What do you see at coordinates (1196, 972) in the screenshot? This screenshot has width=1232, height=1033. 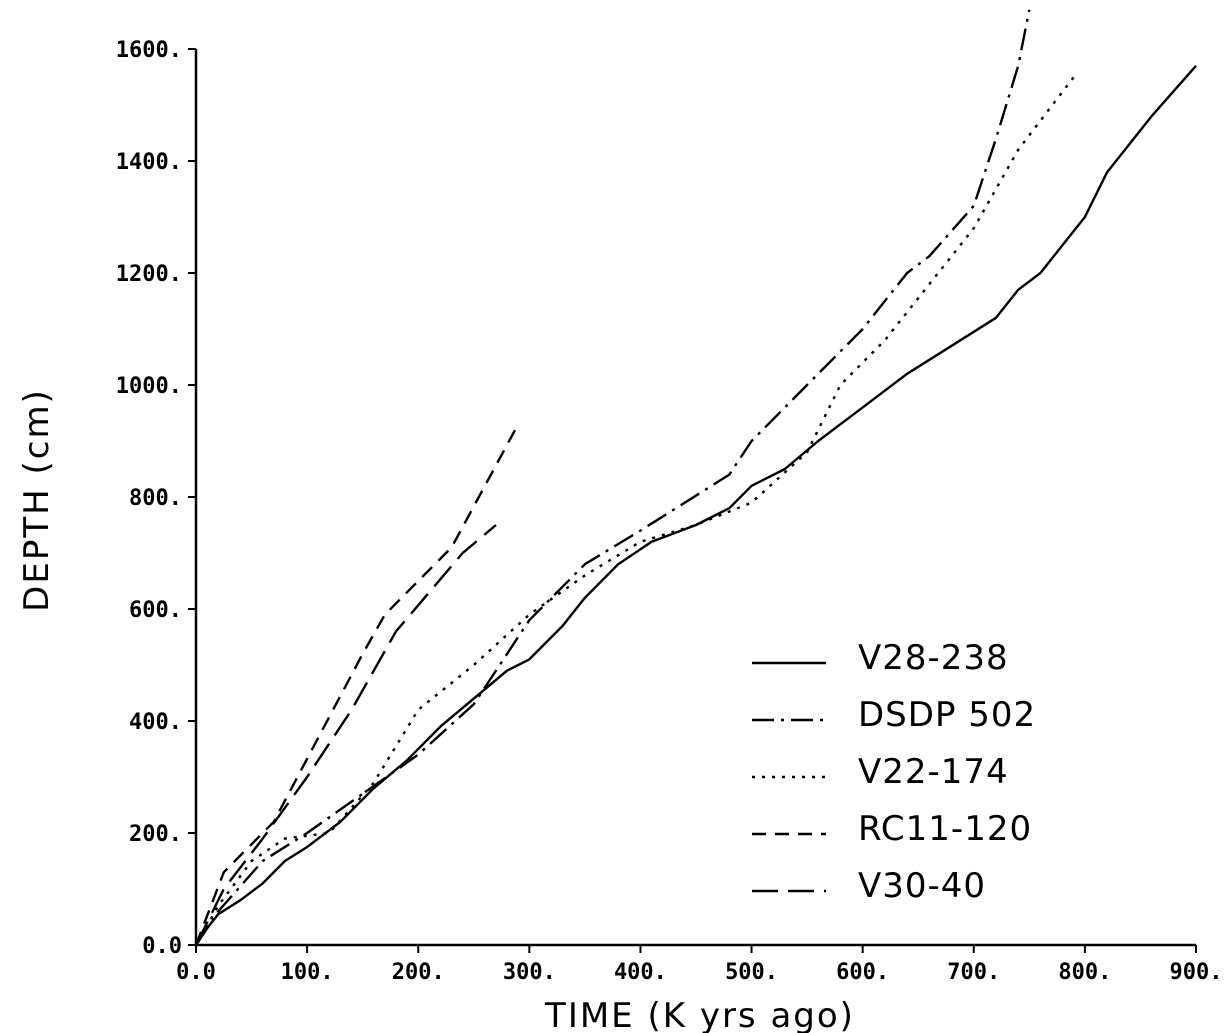 I see `x-tick-label: 900.` at bounding box center [1196, 972].